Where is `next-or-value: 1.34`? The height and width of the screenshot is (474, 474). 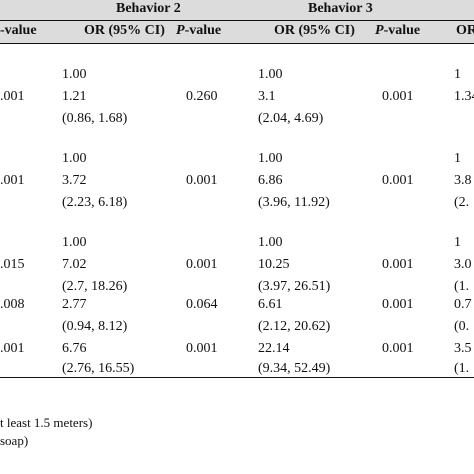
next-or-value: 1.34 is located at coordinates (464, 96).